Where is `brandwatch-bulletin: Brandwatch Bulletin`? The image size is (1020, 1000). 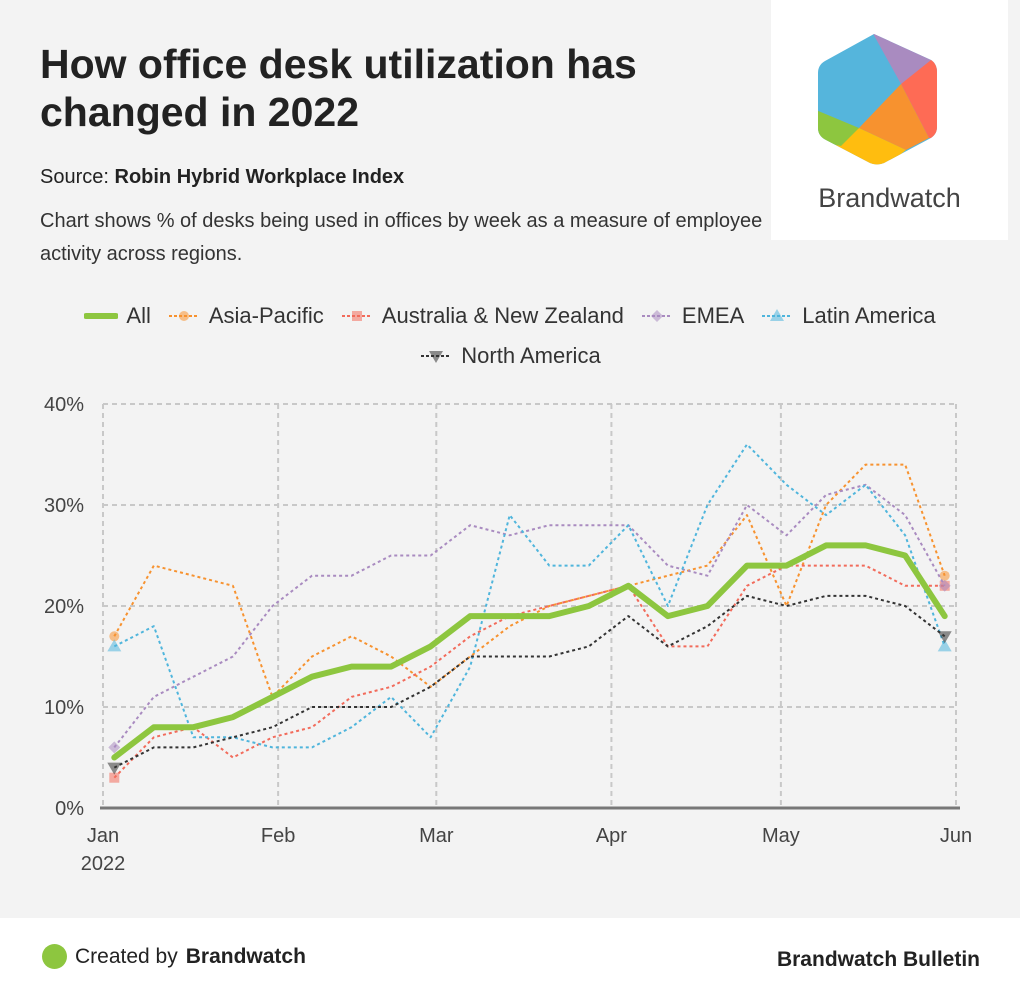 brandwatch-bulletin: Brandwatch Bulletin is located at coordinates (878, 959).